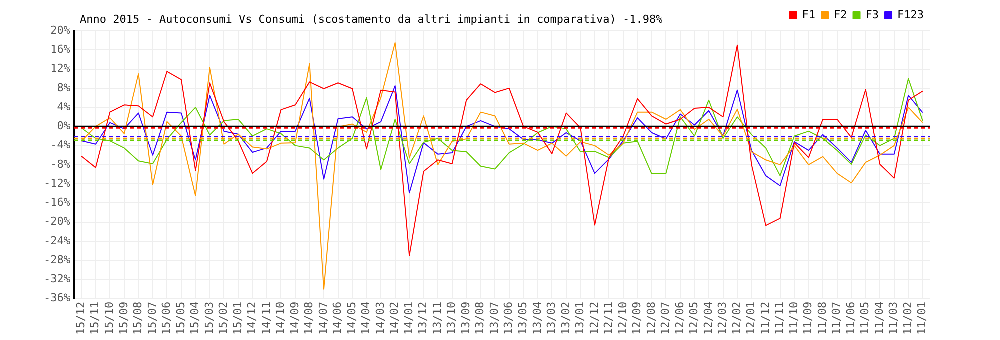  I want to click on x-tick-label: 11/10, so click(793, 319).